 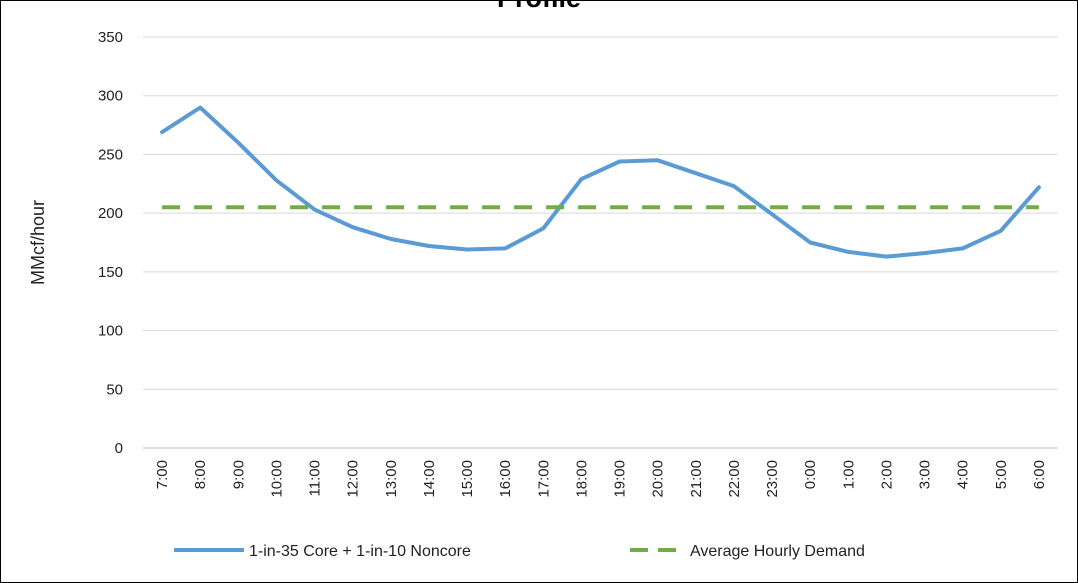 I want to click on x-tick-label: 5:00, so click(x=1001, y=474).